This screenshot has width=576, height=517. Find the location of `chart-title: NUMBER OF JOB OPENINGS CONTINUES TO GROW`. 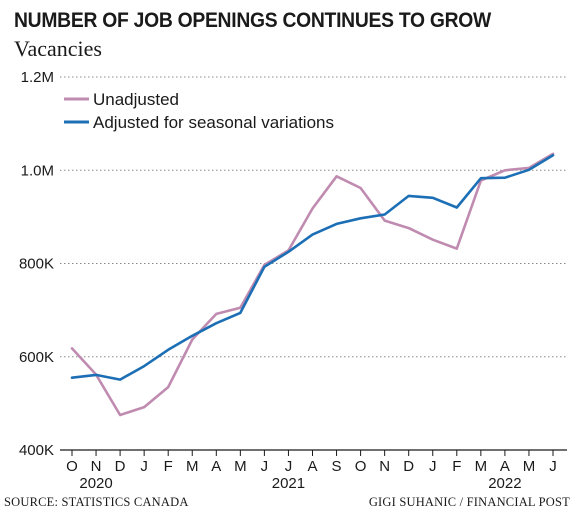

chart-title: NUMBER OF JOB OPENINGS CONTINUES TO GROW is located at coordinates (253, 20).